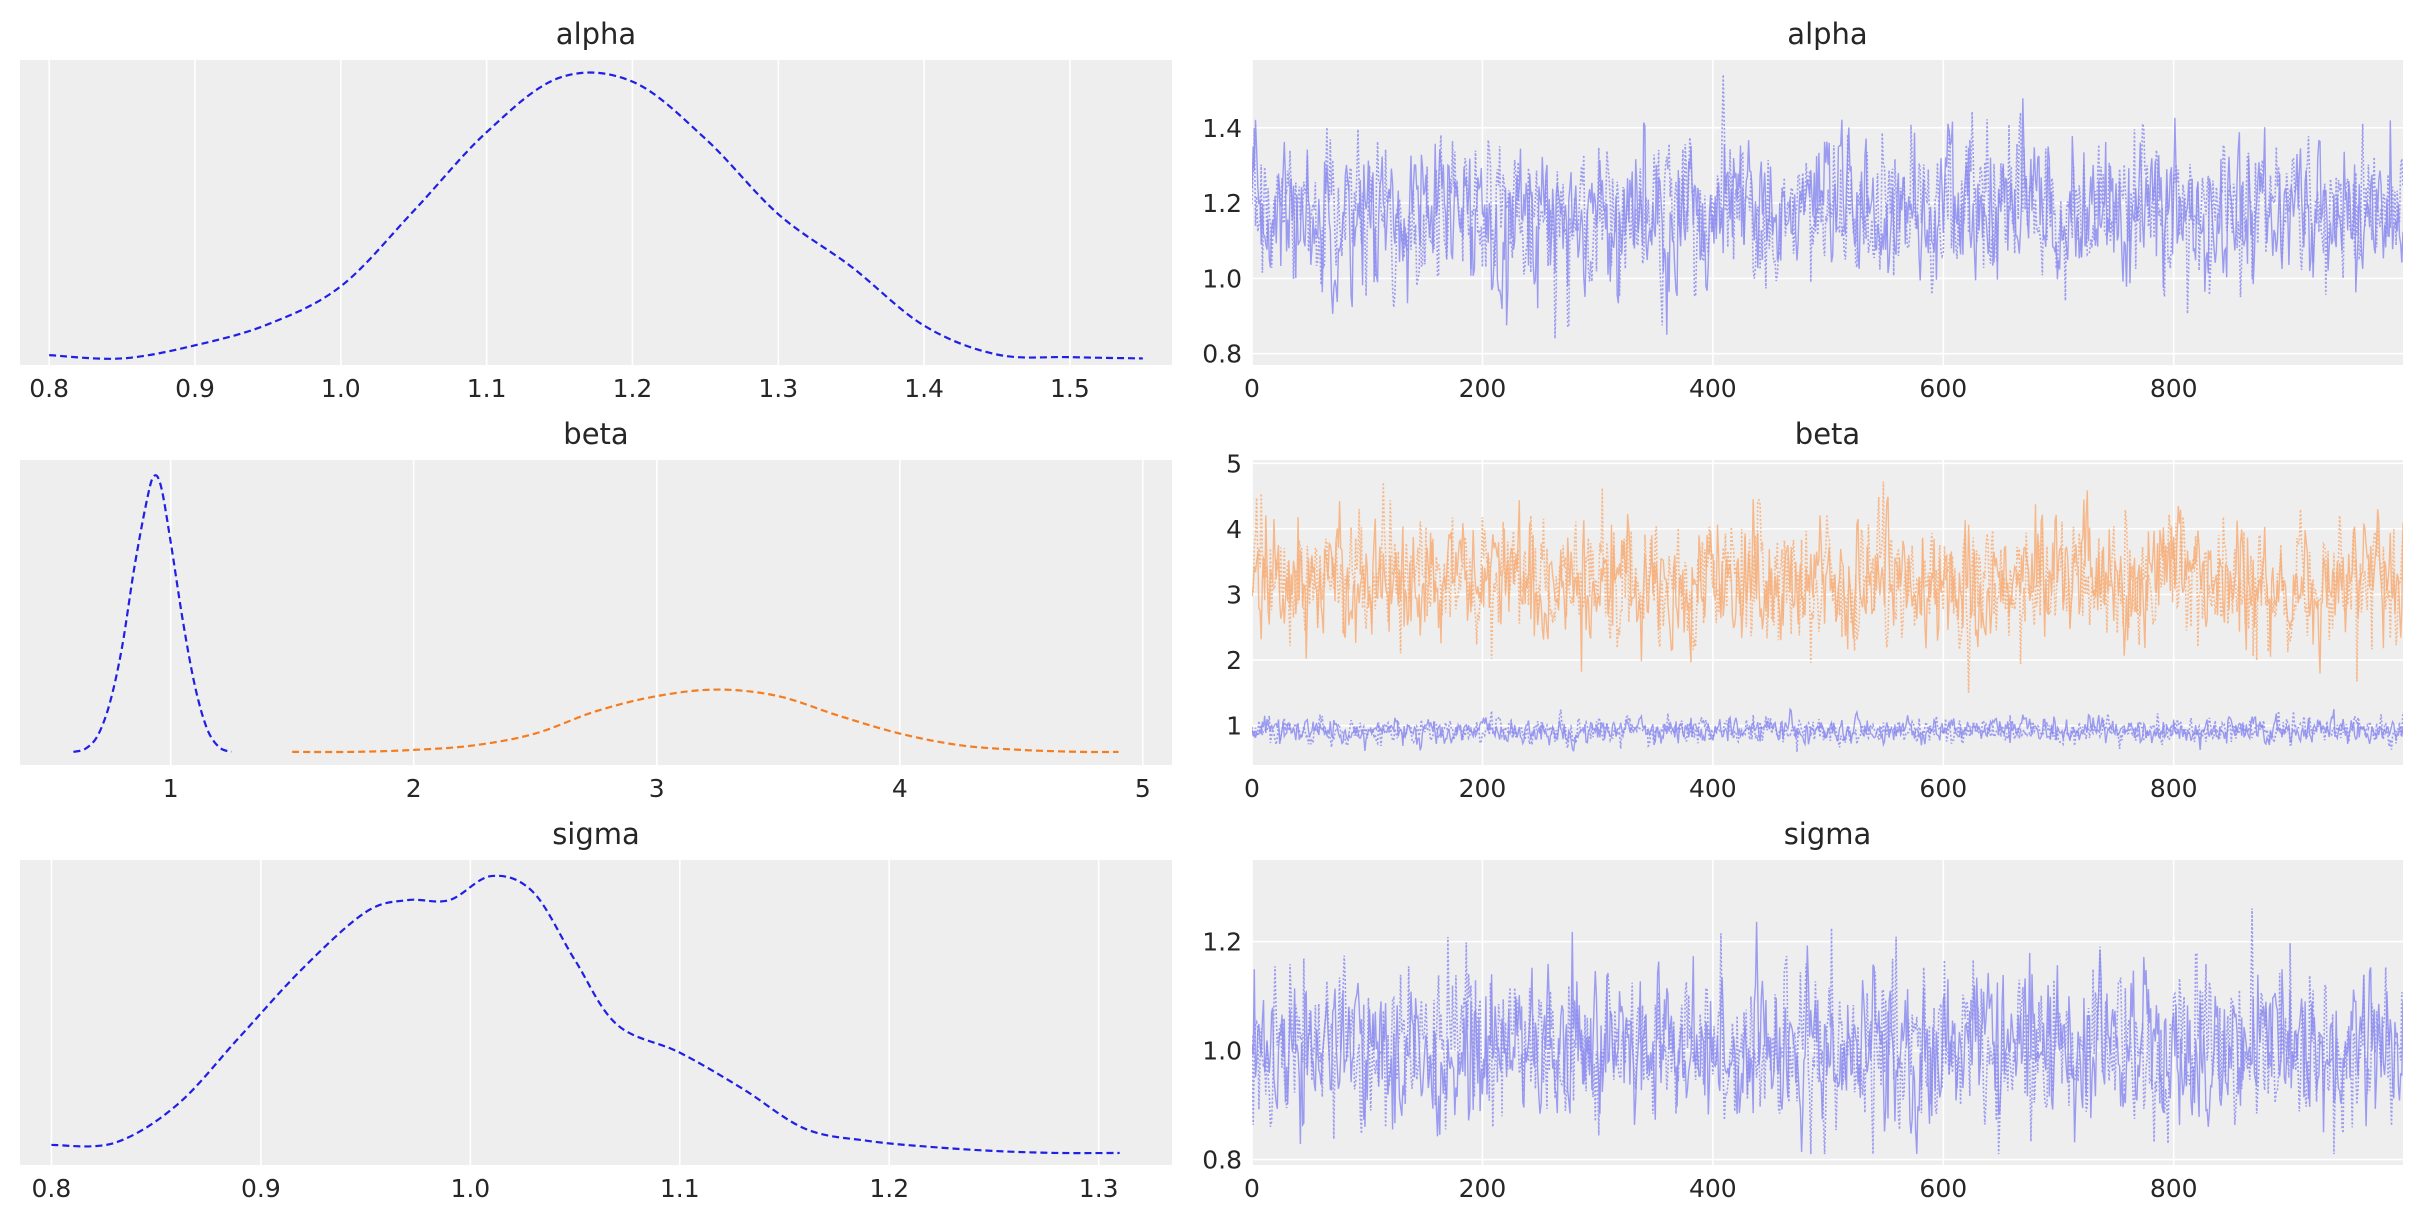 The height and width of the screenshot is (1223, 2423). I want to click on plot-area-alpha-kde, so click(596, 212).